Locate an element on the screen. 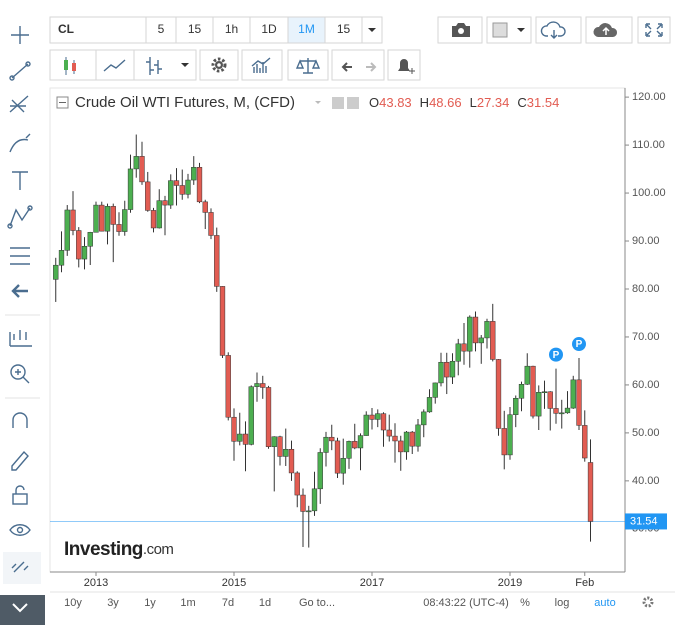  x-tick-label: Feb is located at coordinates (584, 583).